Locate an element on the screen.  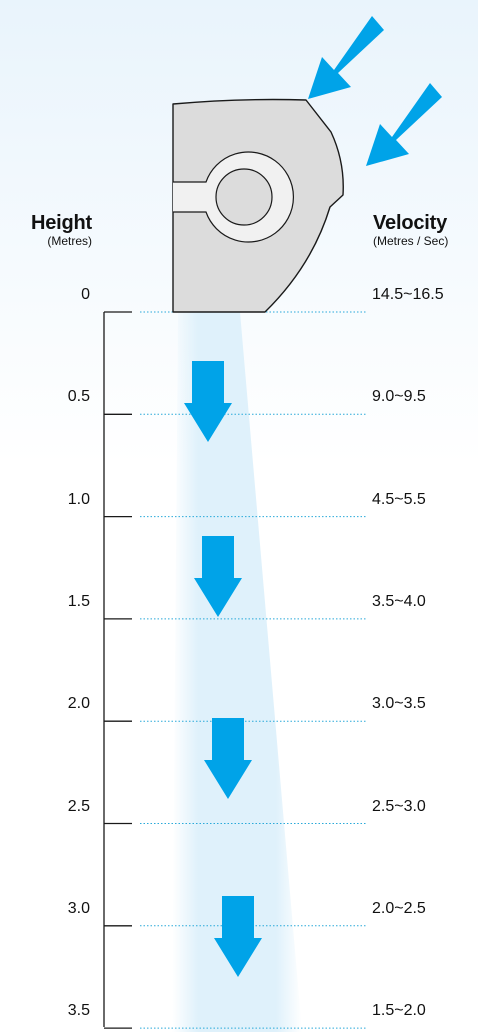
velocity-value: 14.5~16.5 is located at coordinates (408, 294).